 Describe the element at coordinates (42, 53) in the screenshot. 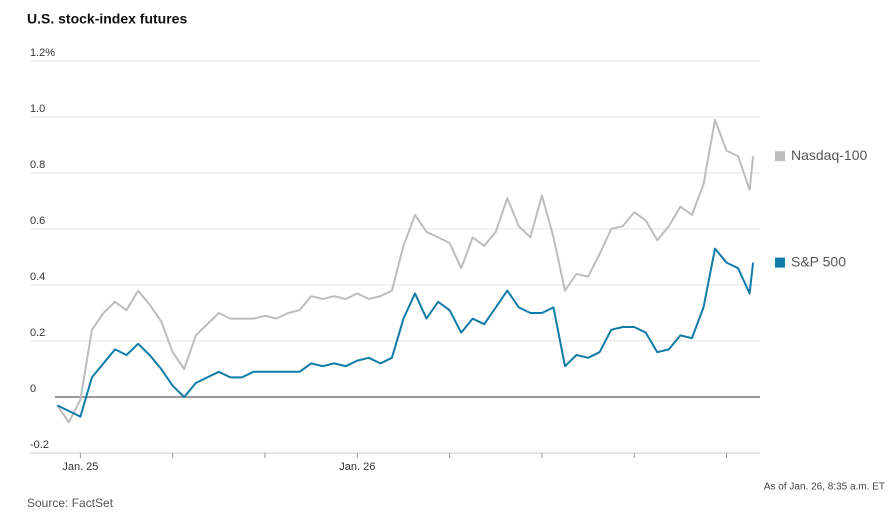

I see `y-tick-label: 1.2%` at that location.